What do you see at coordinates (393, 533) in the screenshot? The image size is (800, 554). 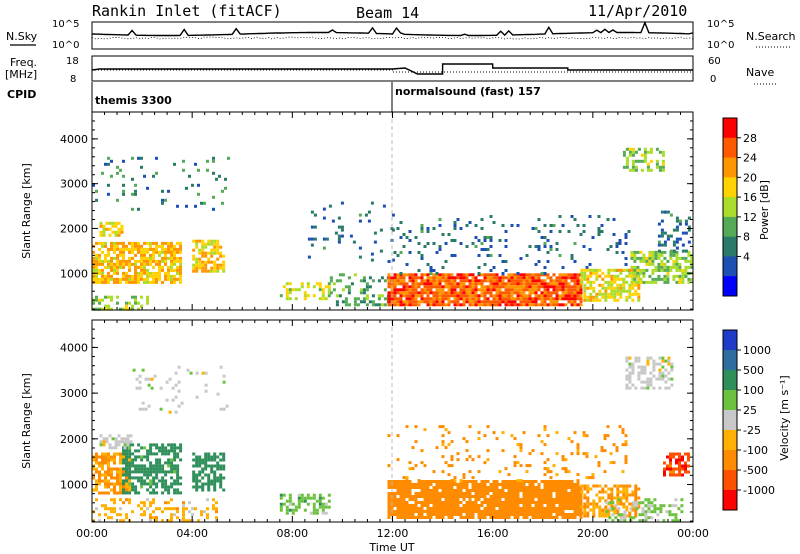 I see `x-tick-label: 12:00` at bounding box center [393, 533].